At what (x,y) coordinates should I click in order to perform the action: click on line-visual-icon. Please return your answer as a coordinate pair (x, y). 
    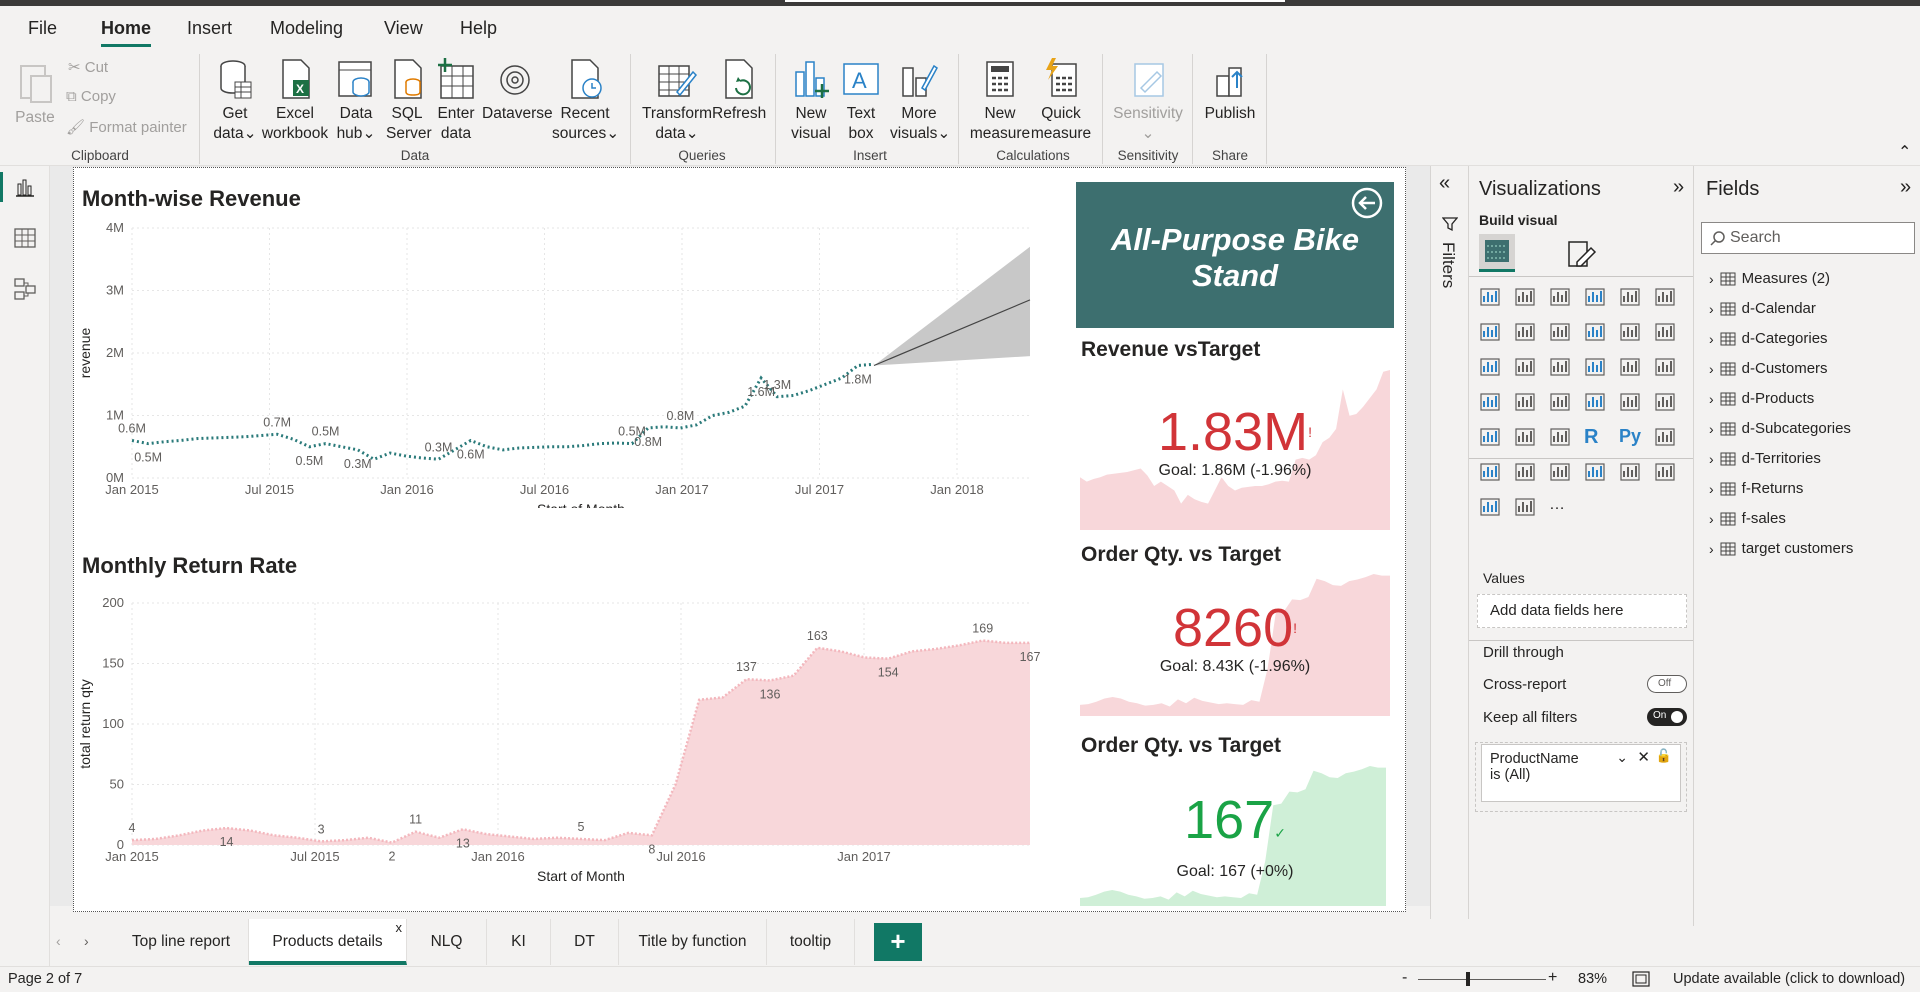
    Looking at the image, I should click on (1490, 332).